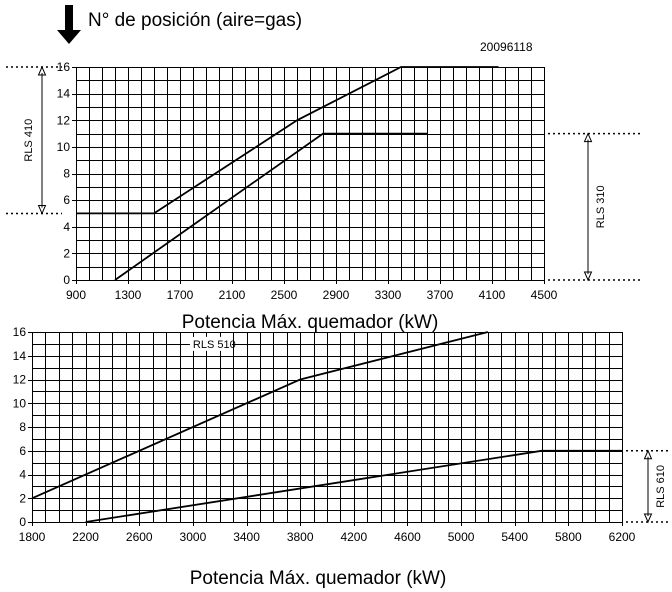  Describe the element at coordinates (193, 537) in the screenshot. I see `x-tick-label: 3000` at that location.